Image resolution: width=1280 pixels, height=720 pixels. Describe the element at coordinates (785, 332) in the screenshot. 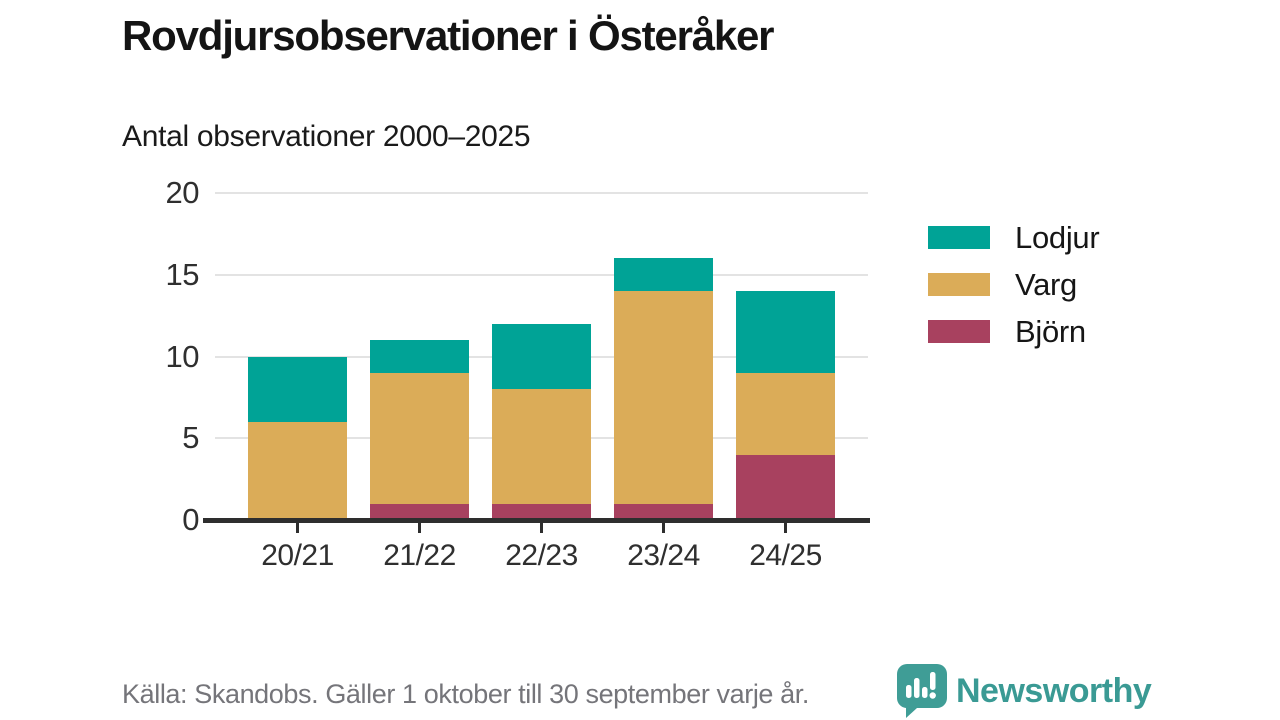

I see `bar-segment-lodjur-24/25` at that location.